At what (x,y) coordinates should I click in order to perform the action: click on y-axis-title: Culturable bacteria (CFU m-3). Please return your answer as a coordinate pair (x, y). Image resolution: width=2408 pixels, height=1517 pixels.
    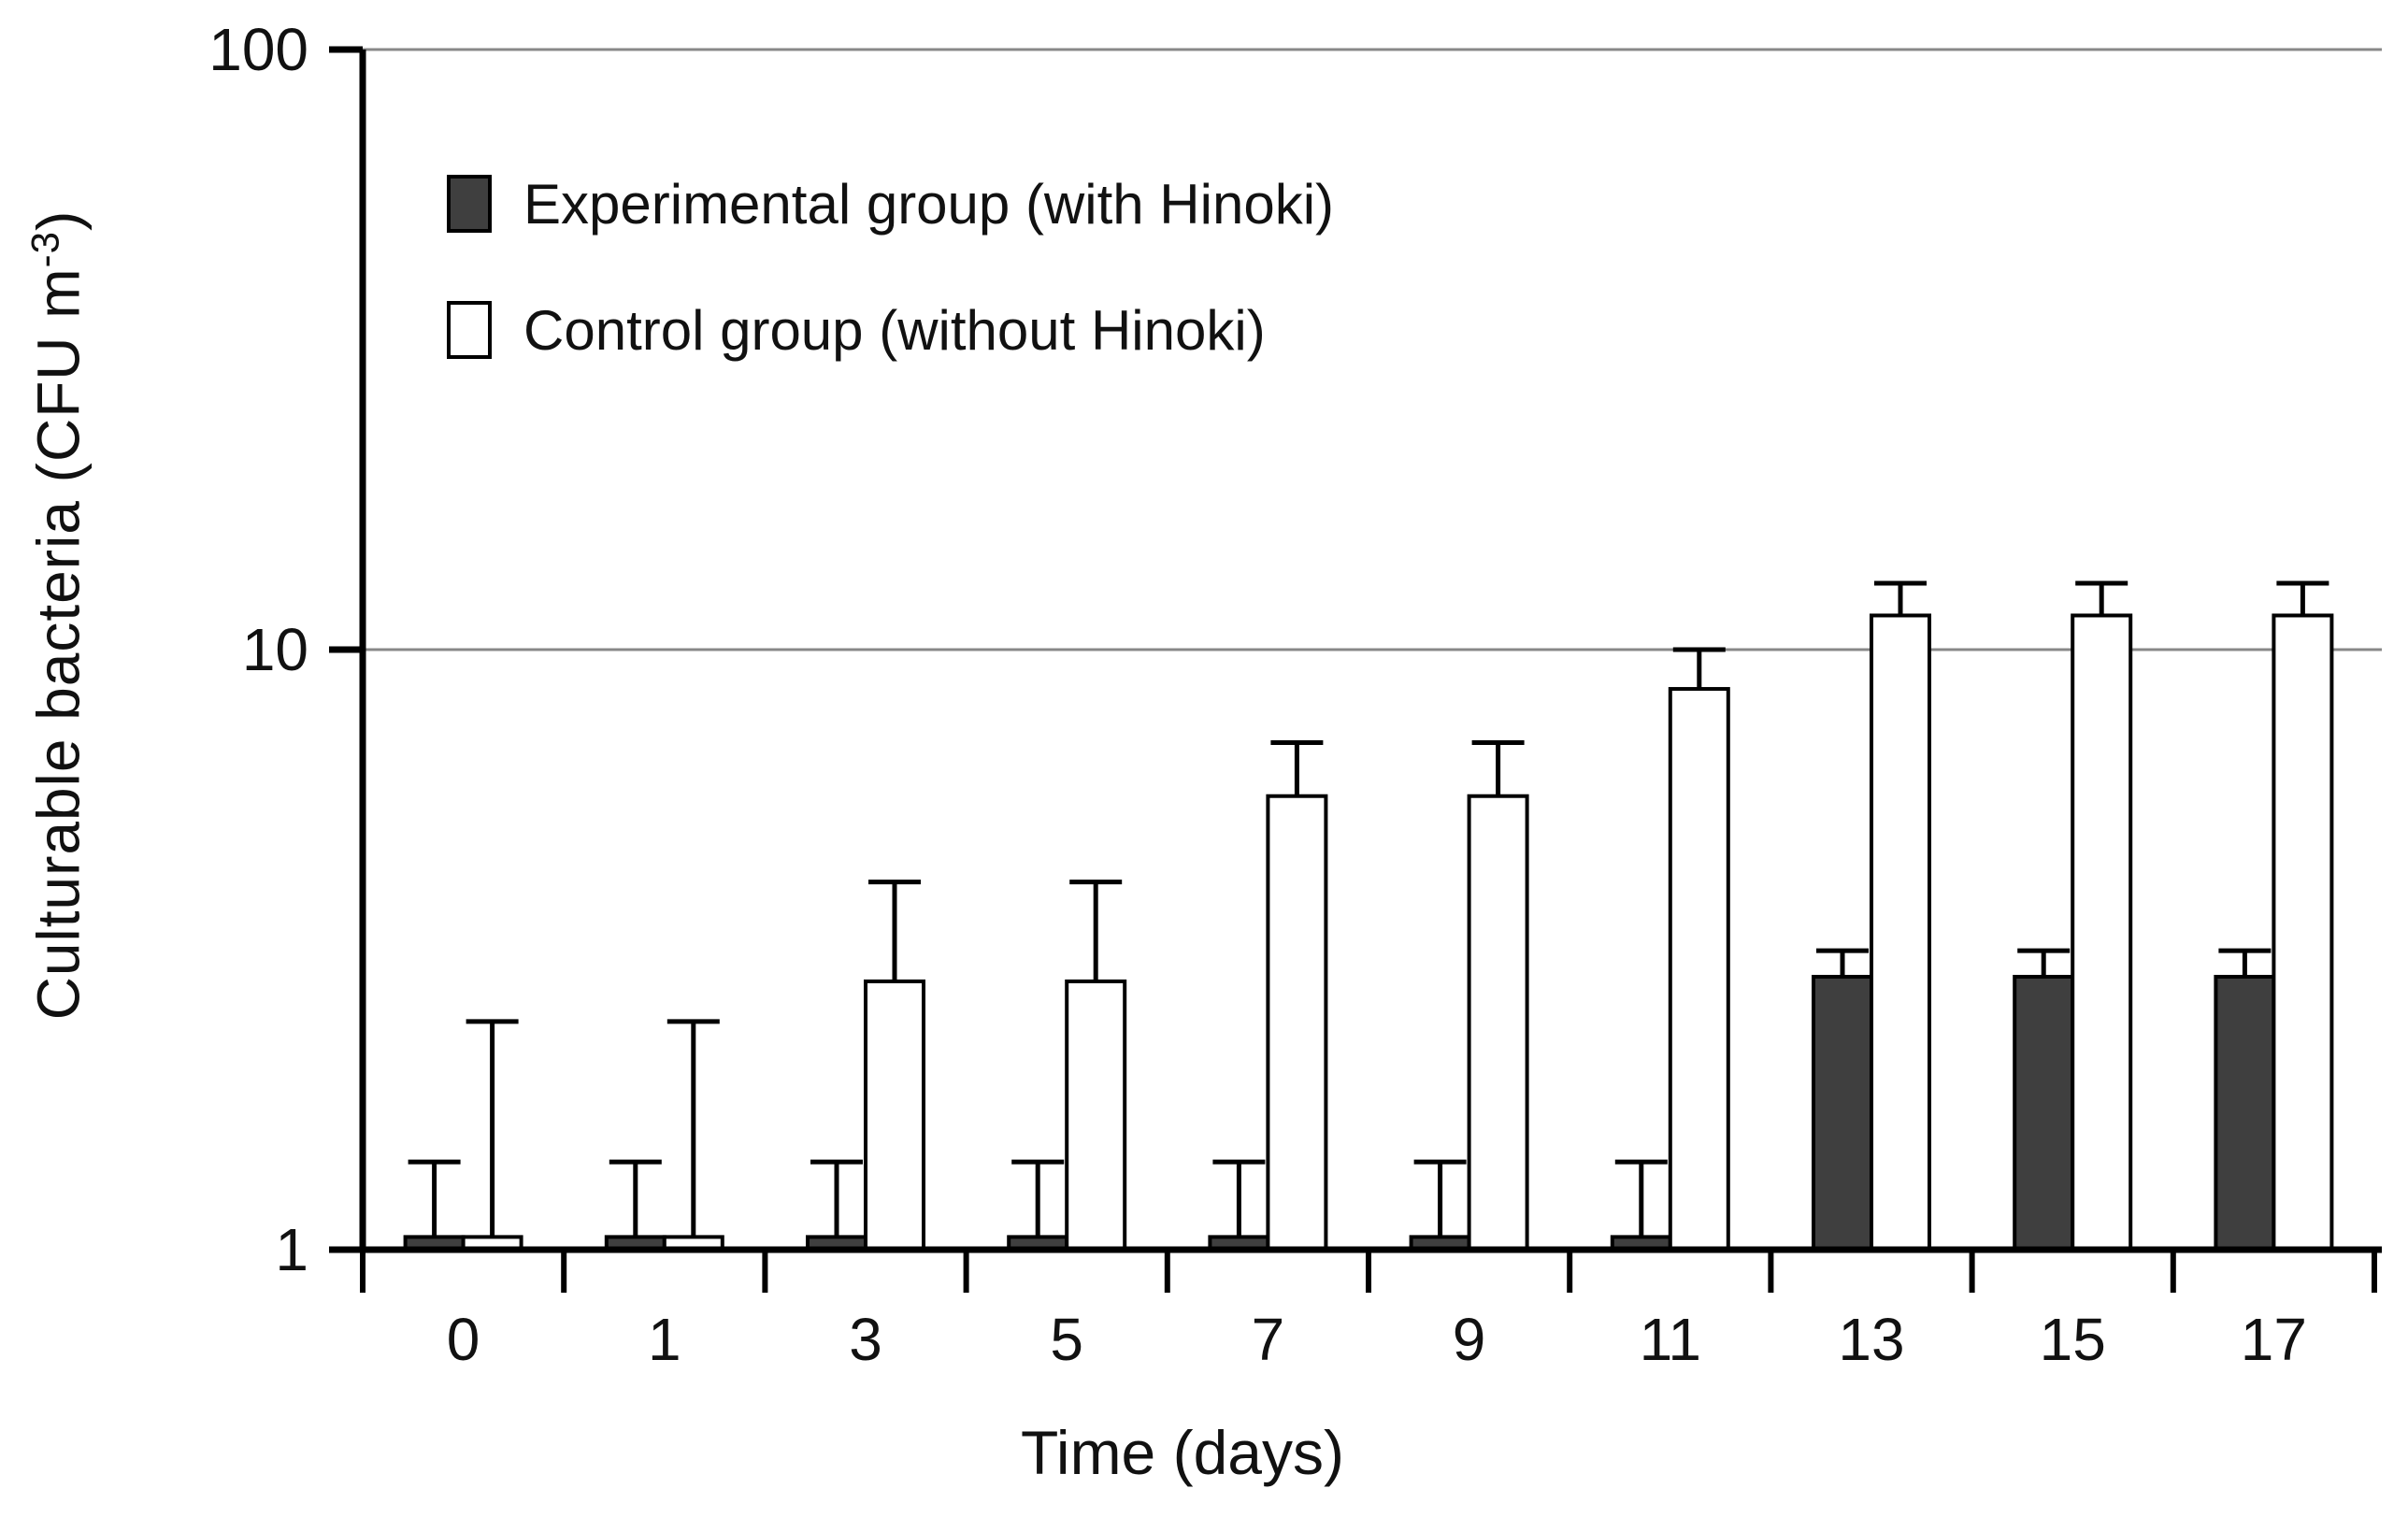
    Looking at the image, I should click on (57, 615).